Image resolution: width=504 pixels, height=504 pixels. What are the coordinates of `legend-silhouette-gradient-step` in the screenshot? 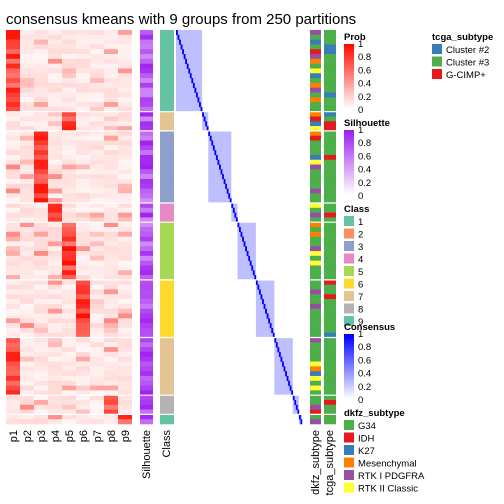 It's located at (349, 173).